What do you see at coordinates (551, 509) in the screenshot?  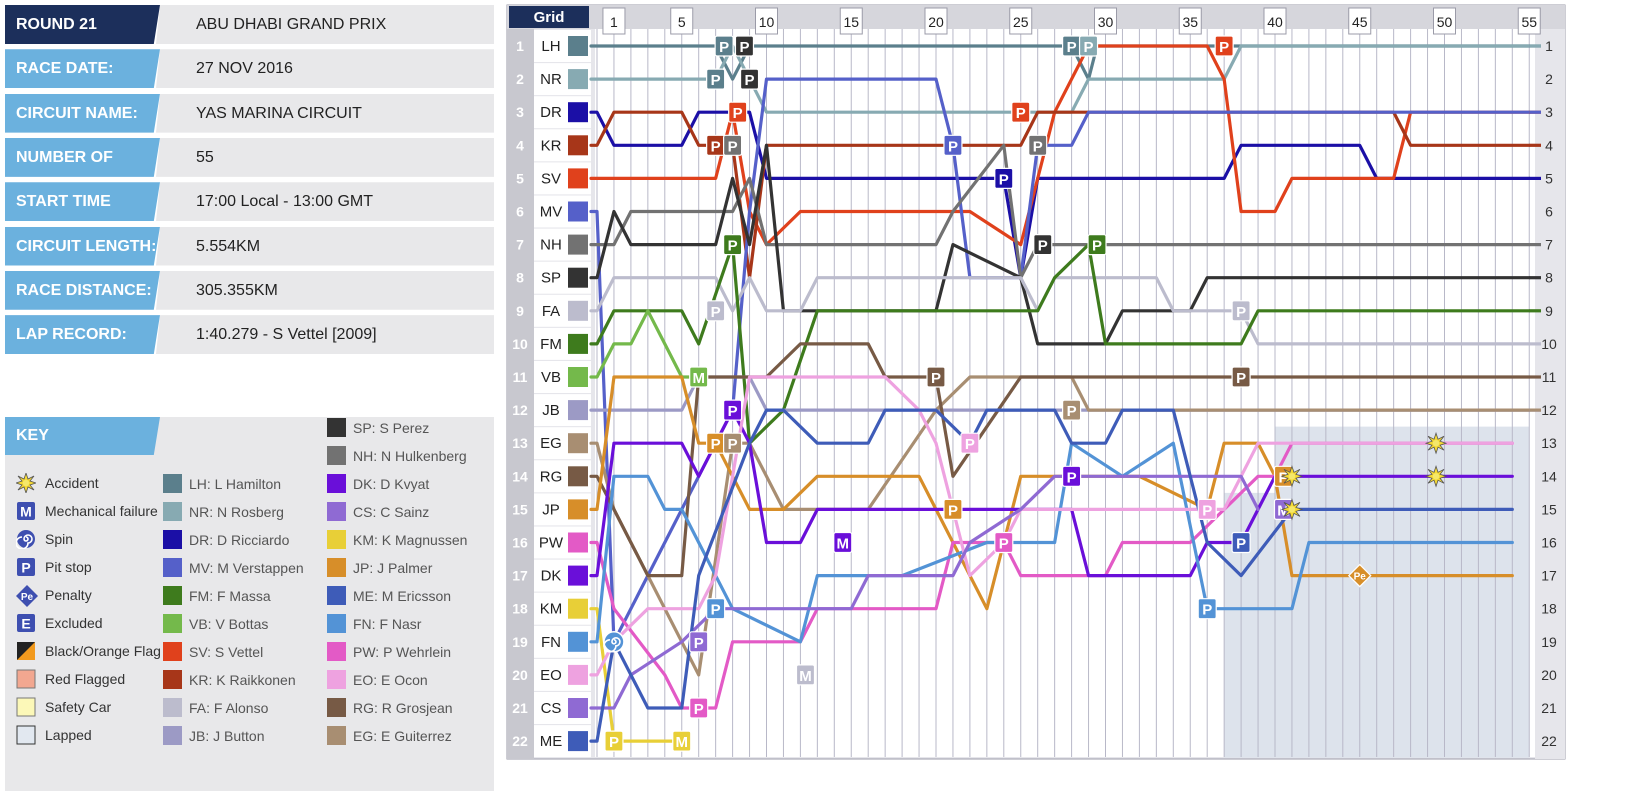 I see `grid-driver-code: JP` at bounding box center [551, 509].